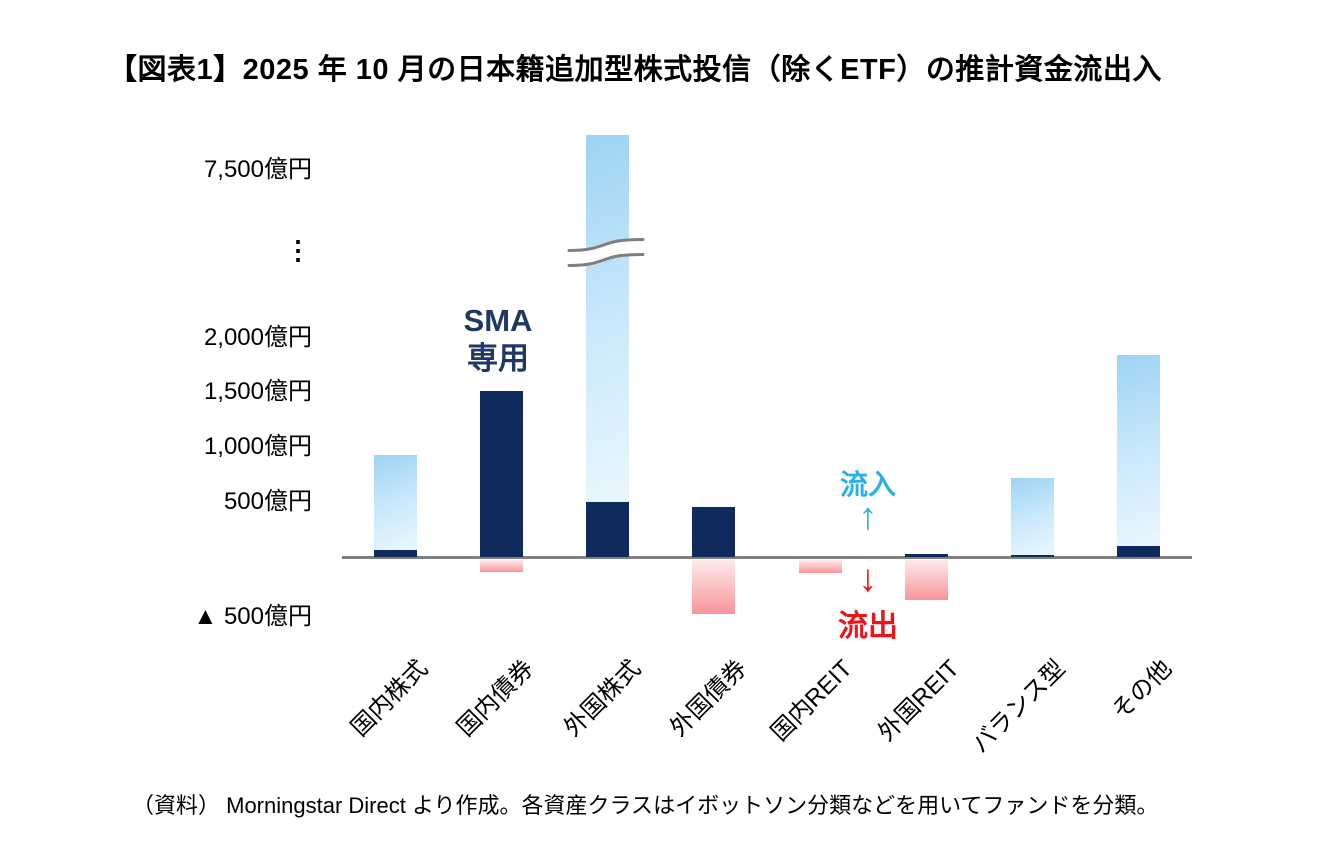 This screenshot has height=864, width=1325. I want to click on y-axis-label: 1,000億円, so click(257, 446).